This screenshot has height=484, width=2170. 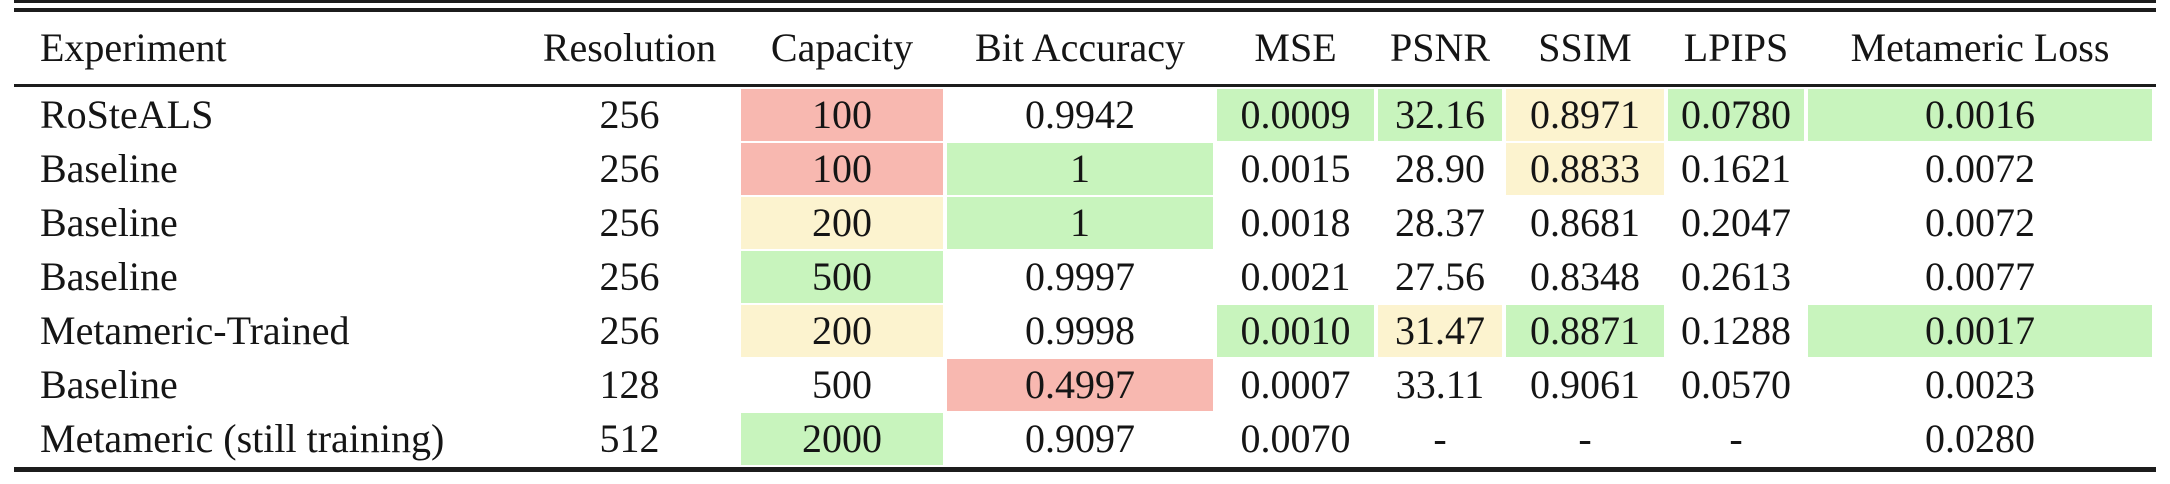 What do you see at coordinates (1295, 276) in the screenshot?
I see `value-cell: 0.0021` at bounding box center [1295, 276].